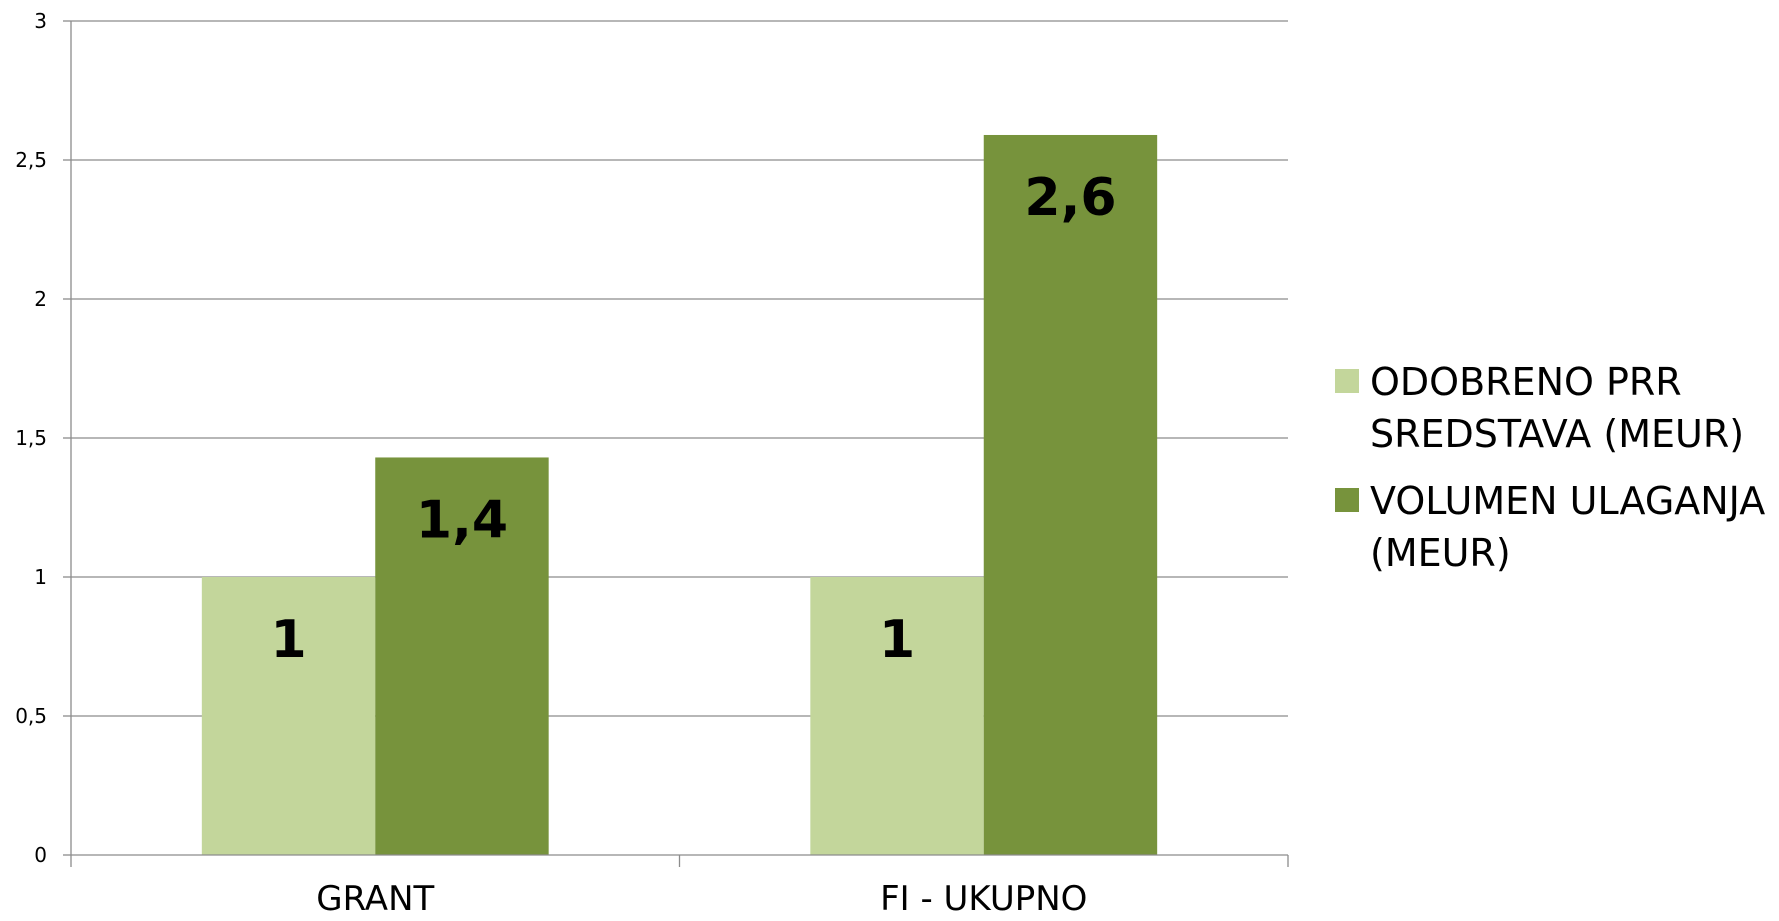 Image resolution: width=1779 pixels, height=921 pixels. I want to click on y-tick-label: 1,5, so click(31, 438).